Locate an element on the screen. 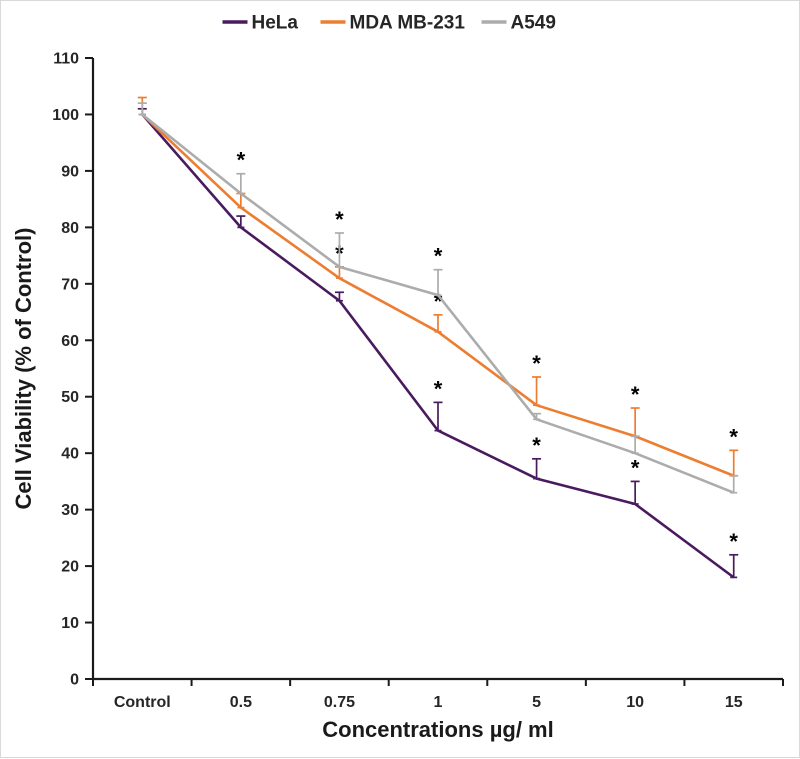 The height and width of the screenshot is (759, 800). y-tick-label: 110 is located at coordinates (66, 59).